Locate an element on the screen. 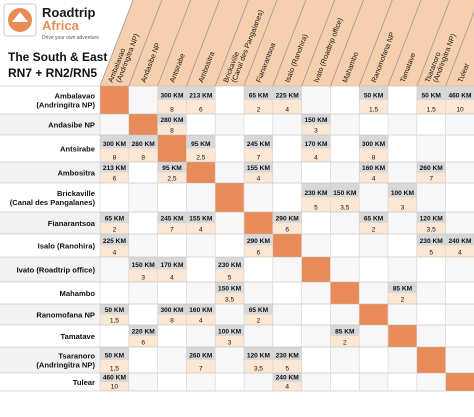  distance-value: 65 KM is located at coordinates (259, 310).